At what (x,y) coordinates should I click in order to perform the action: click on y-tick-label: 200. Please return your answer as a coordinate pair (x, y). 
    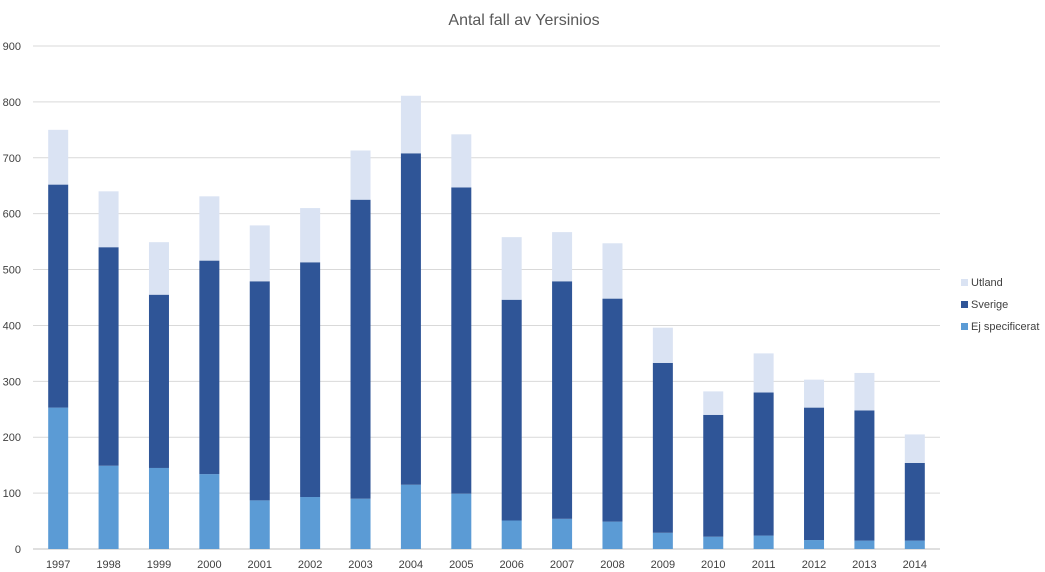
    Looking at the image, I should click on (12, 438).